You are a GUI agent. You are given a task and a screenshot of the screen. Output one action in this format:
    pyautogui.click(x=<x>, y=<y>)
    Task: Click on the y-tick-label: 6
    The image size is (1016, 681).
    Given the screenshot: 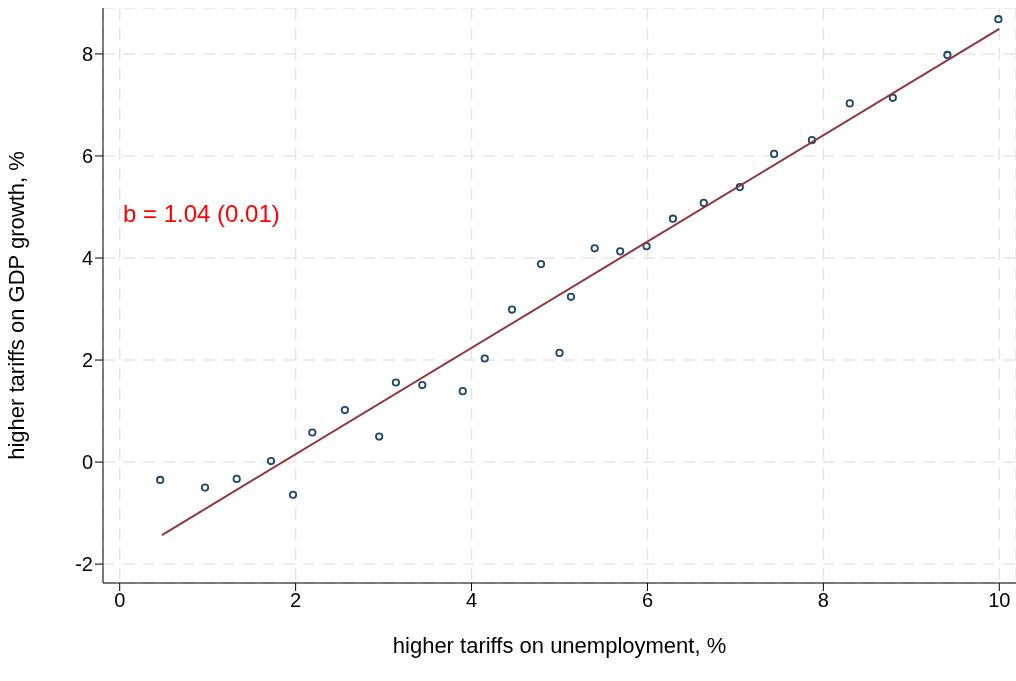 What is the action you would take?
    pyautogui.click(x=87, y=156)
    